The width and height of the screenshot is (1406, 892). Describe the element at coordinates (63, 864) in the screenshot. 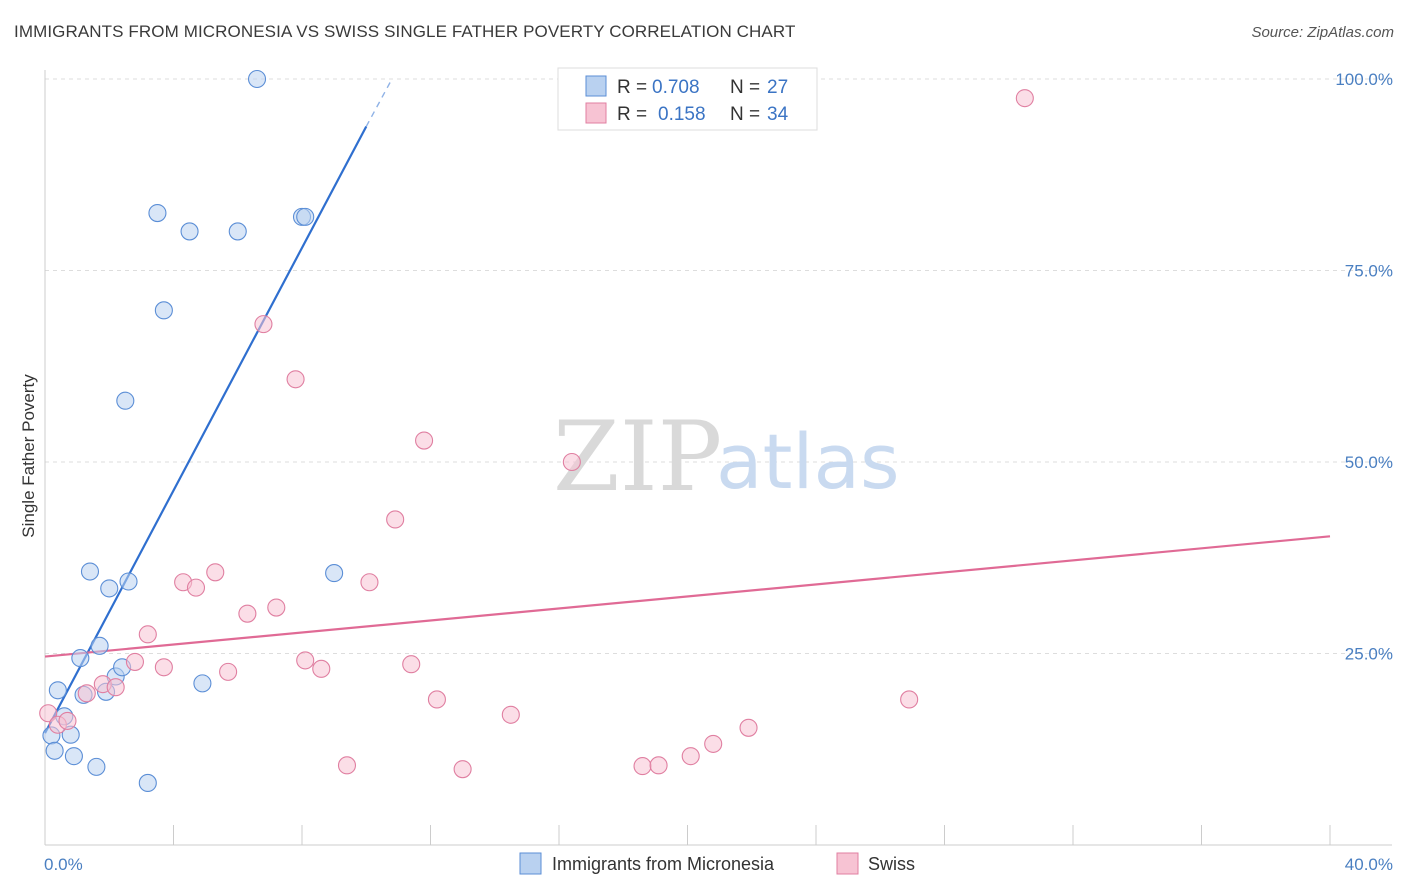

I see `x-tick-label-min: 0.0%` at that location.